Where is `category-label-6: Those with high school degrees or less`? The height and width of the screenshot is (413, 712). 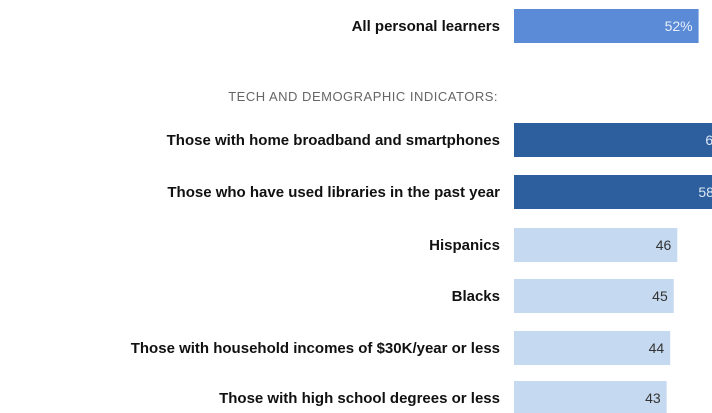 category-label-6: Those with high school degrees or less is located at coordinates (359, 398).